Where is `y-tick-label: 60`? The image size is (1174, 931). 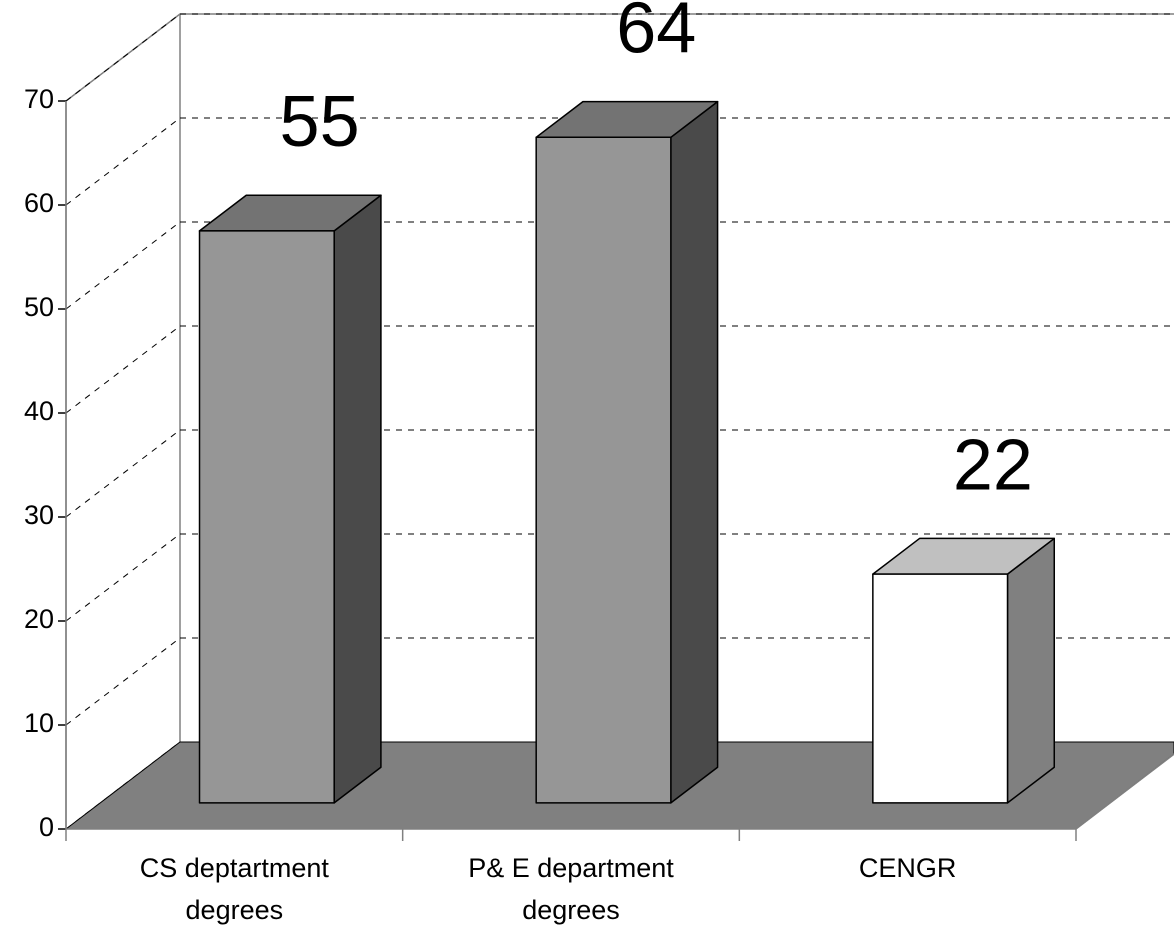 y-tick-label: 60 is located at coordinates (39, 203).